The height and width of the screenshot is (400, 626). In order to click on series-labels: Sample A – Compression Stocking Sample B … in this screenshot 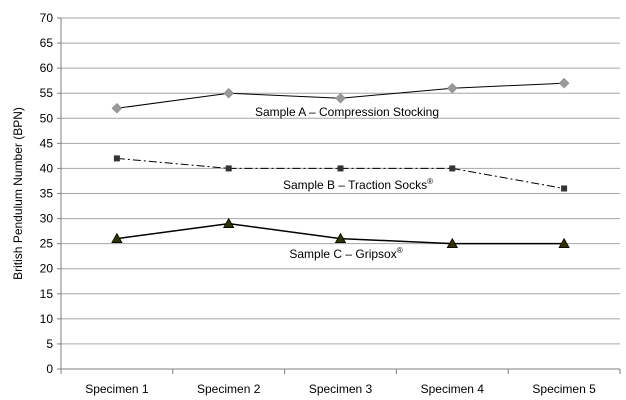, I will do `click(347, 183)`.